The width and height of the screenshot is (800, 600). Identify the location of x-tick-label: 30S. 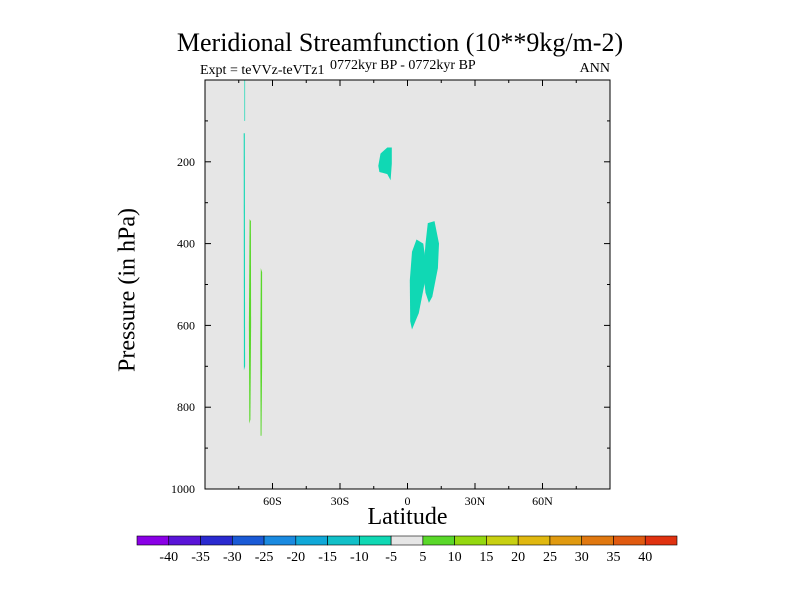
(340, 501).